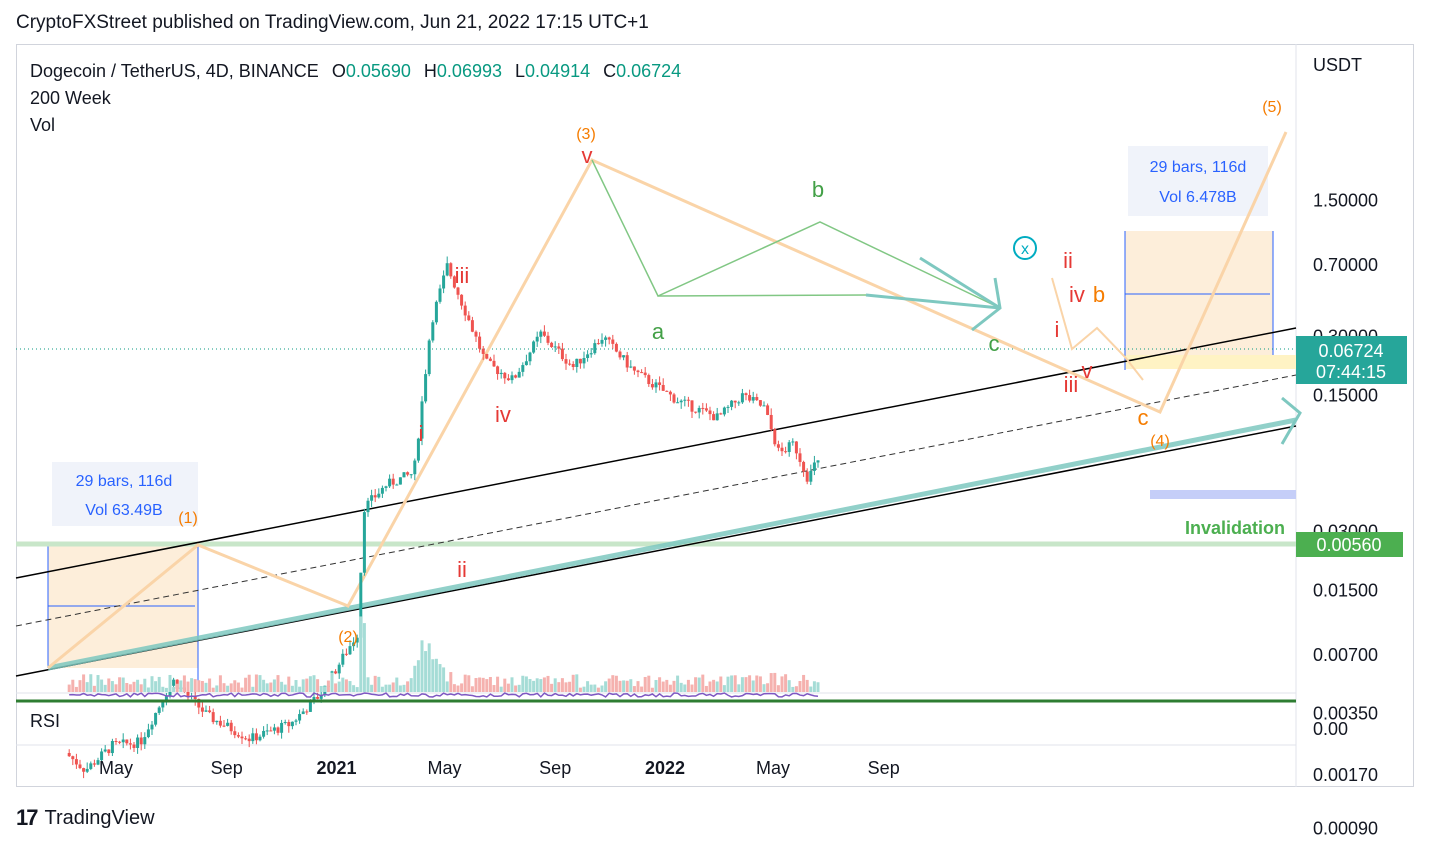 The image size is (1431, 844). Describe the element at coordinates (174, 71) in the screenshot. I see `symbol-name: Dogecoin / TetherUS, 4D, BINANCE` at that location.